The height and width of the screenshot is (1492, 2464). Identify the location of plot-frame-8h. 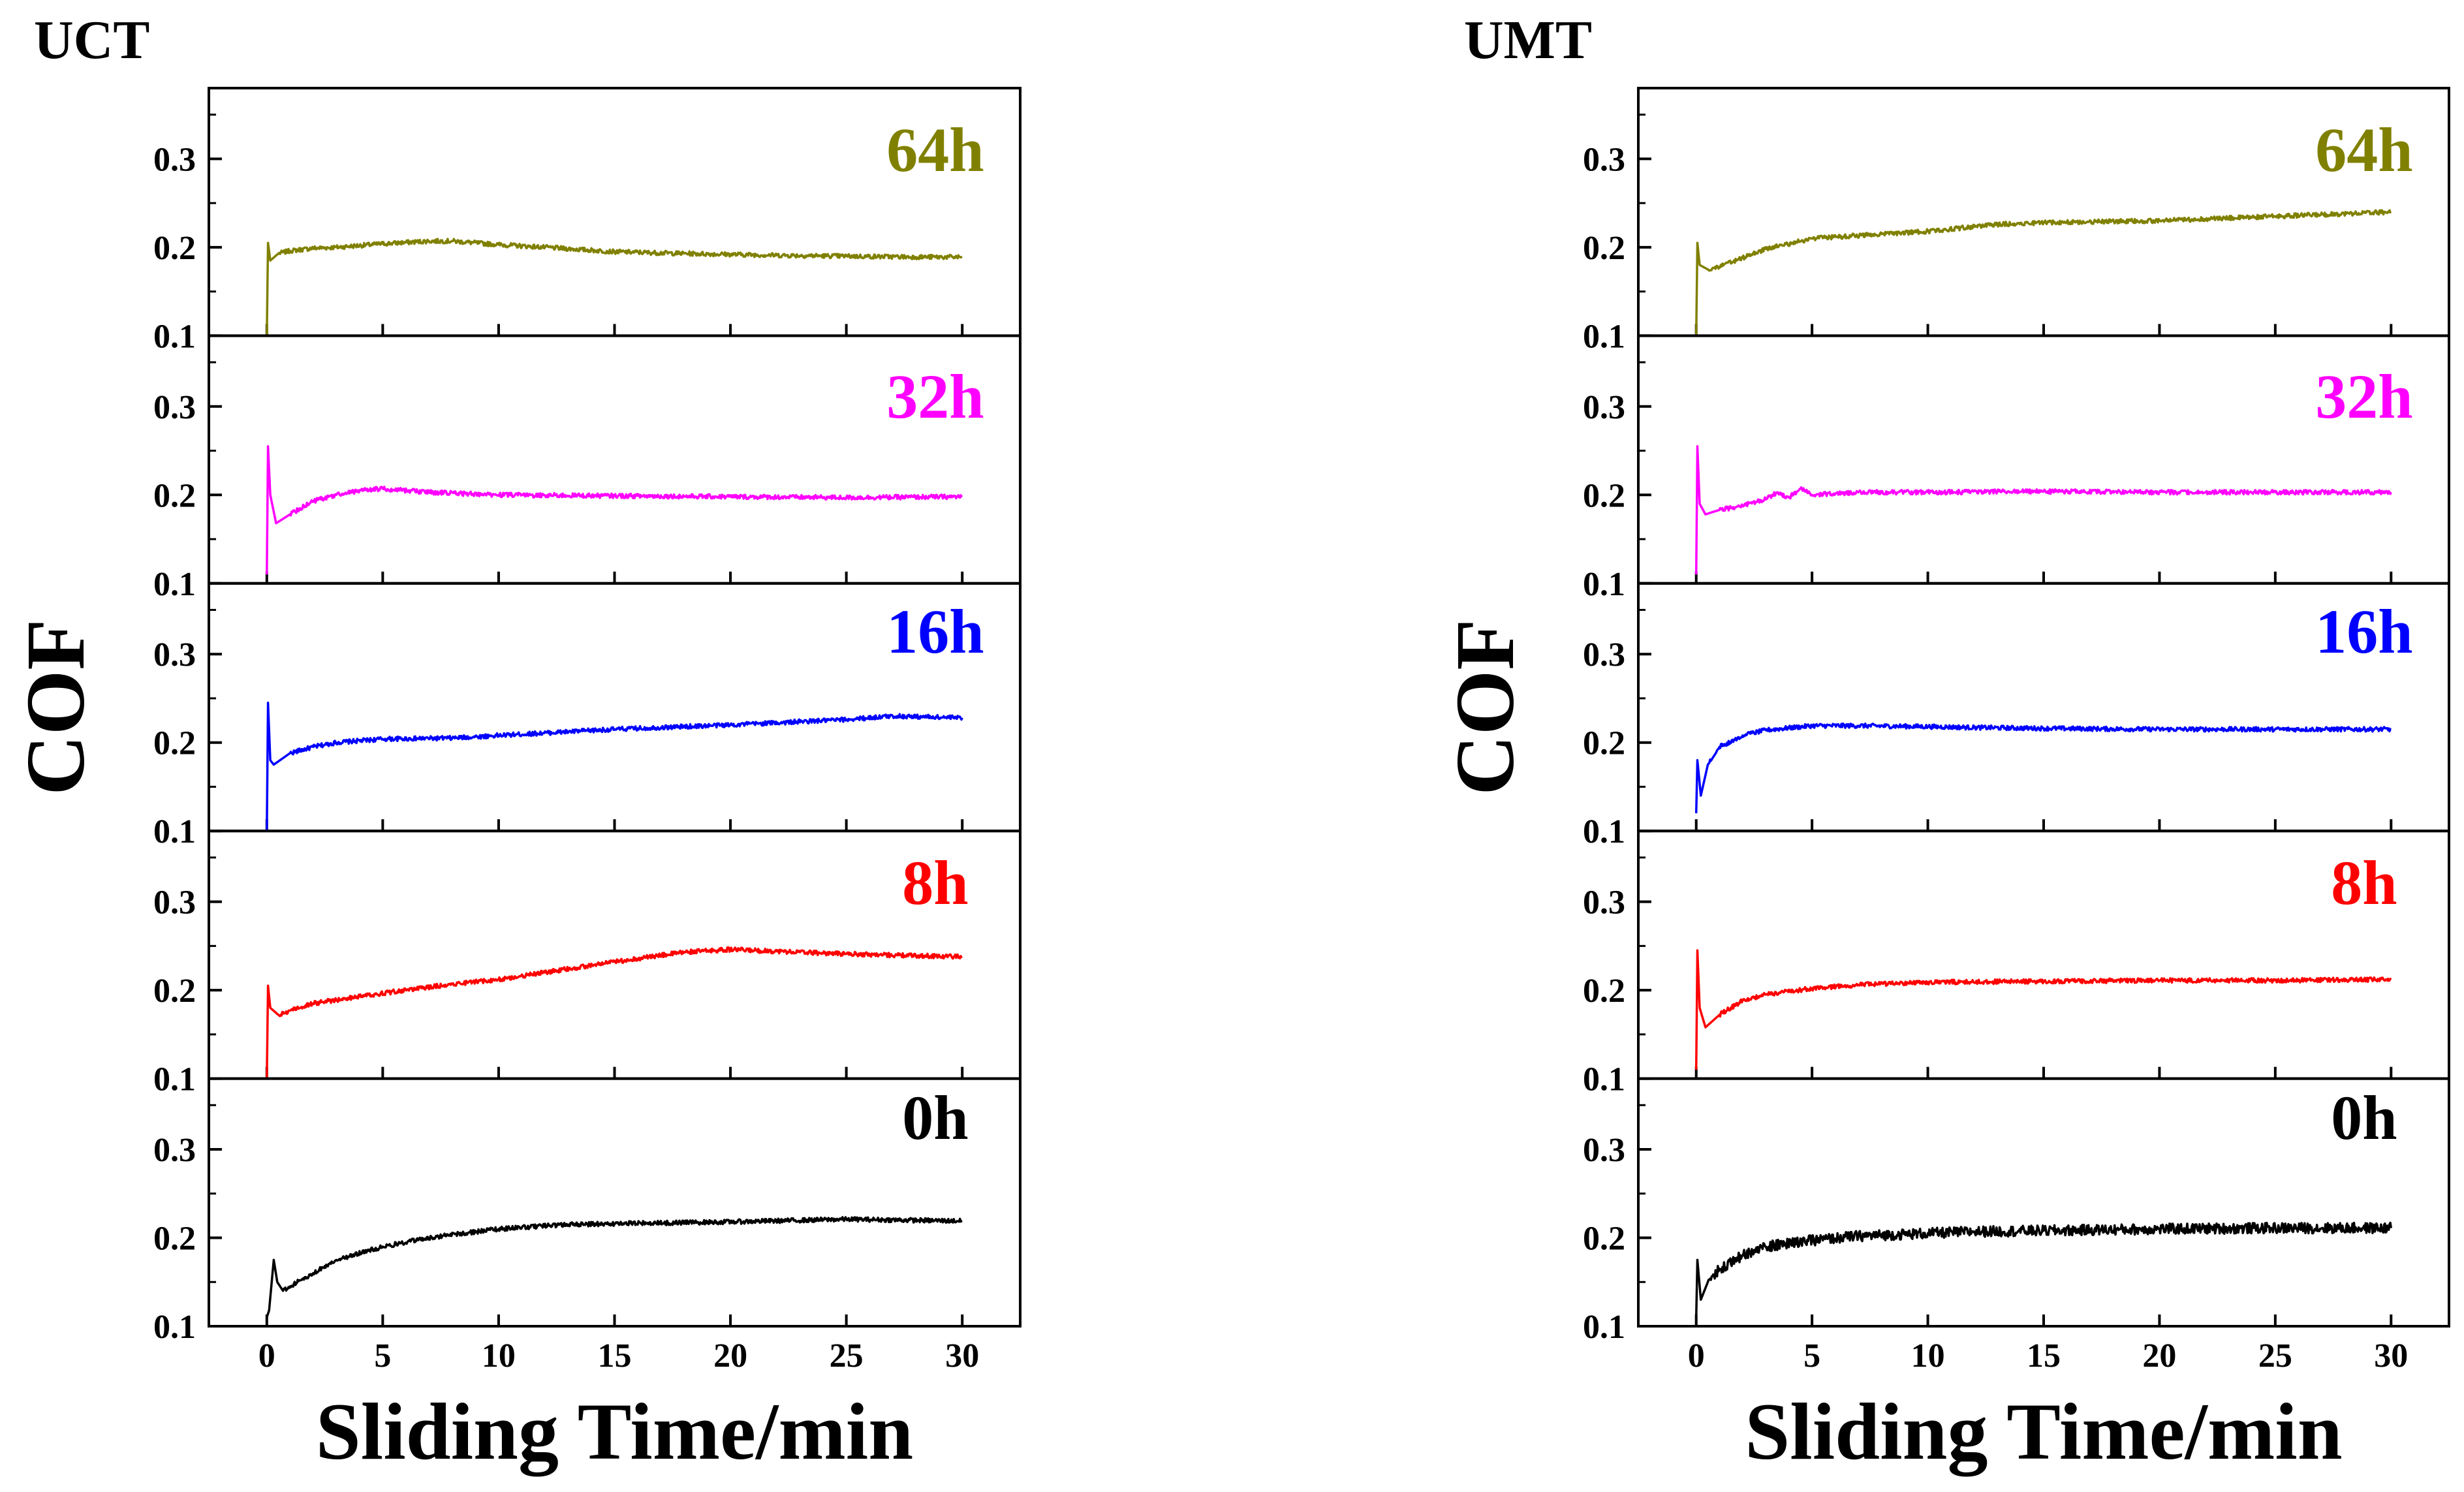
(2043, 955).